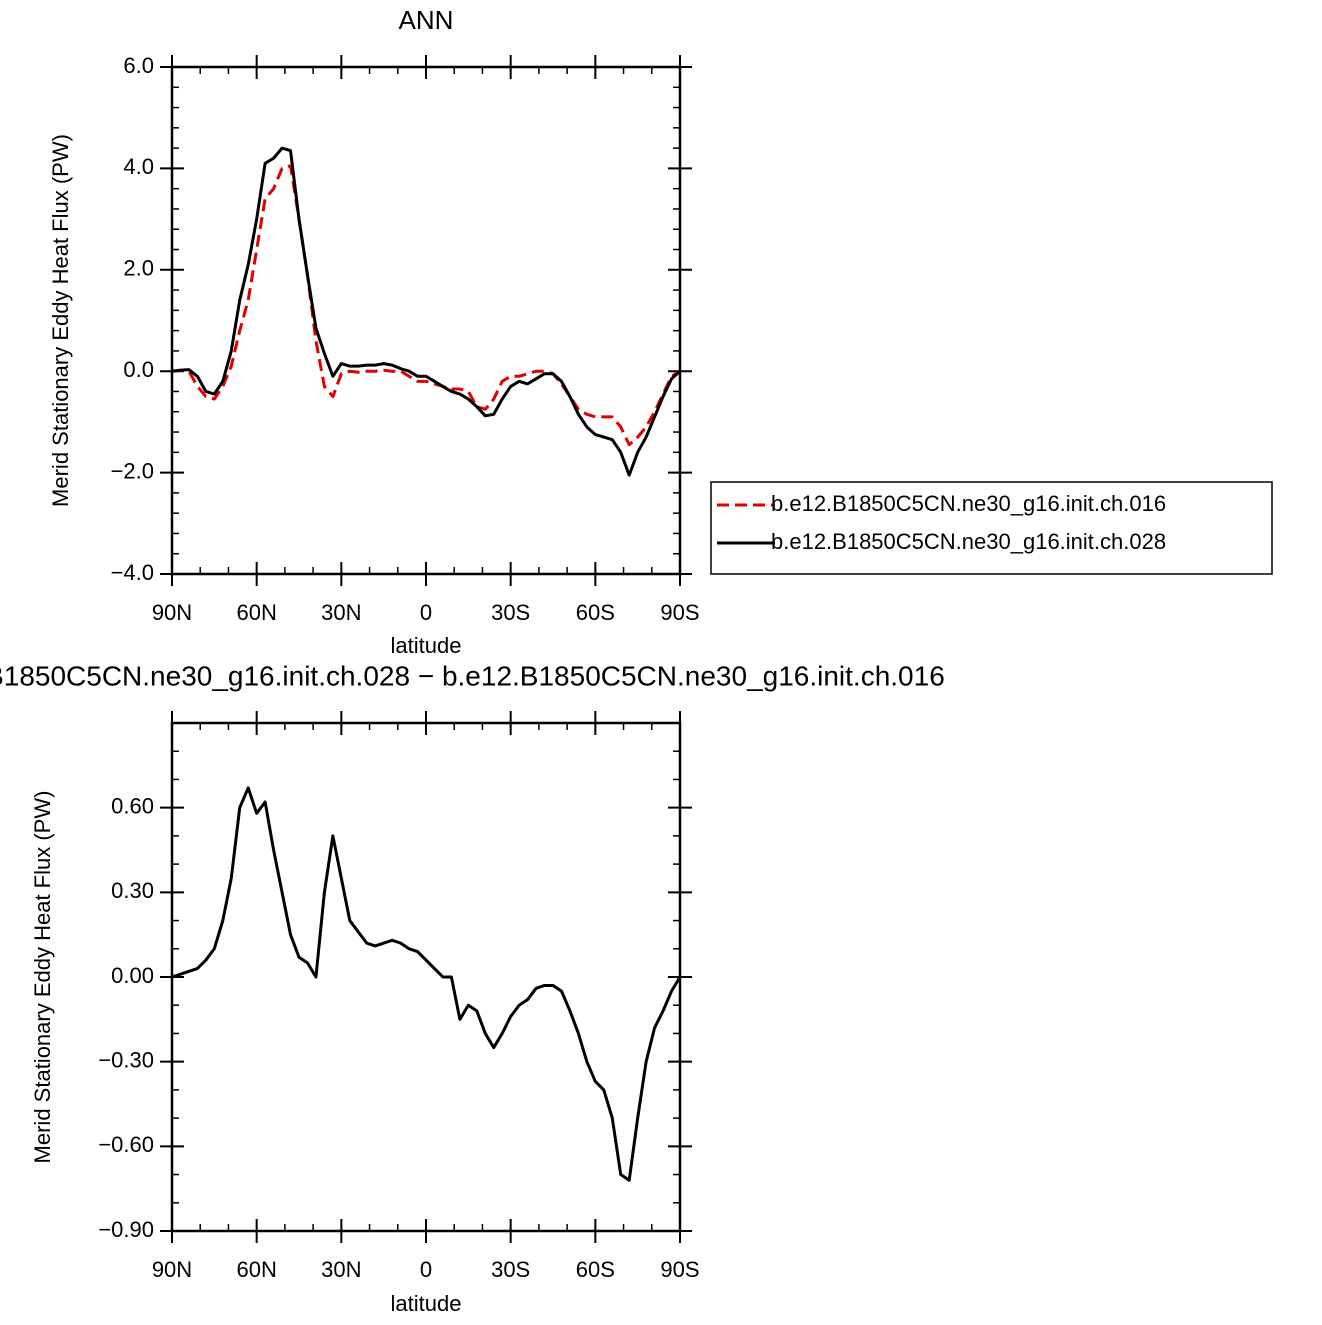 This screenshot has height=1325, width=1322. Describe the element at coordinates (132, 890) in the screenshot. I see `y-tick-label: 0.30` at that location.